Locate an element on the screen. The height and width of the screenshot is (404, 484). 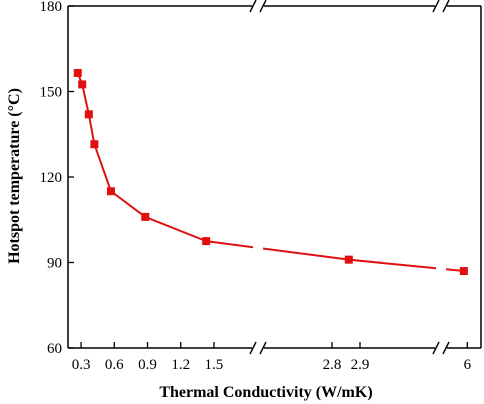
y-axis: 60 90 120 150 180 is located at coordinates (57, 178).